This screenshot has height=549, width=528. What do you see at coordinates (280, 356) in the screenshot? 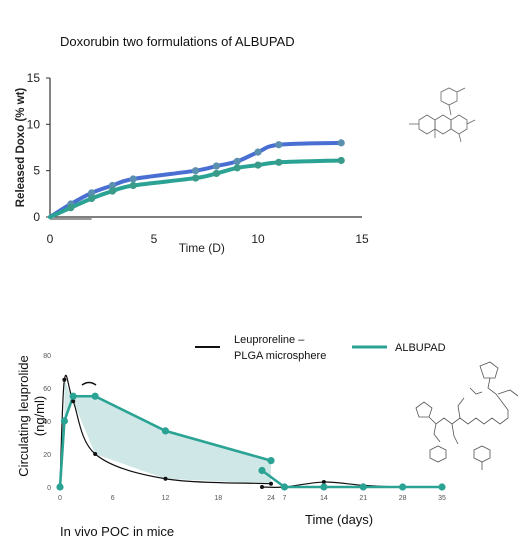
I see `legend-label-leuproreline-2: PLGA microsphere` at bounding box center [280, 356].